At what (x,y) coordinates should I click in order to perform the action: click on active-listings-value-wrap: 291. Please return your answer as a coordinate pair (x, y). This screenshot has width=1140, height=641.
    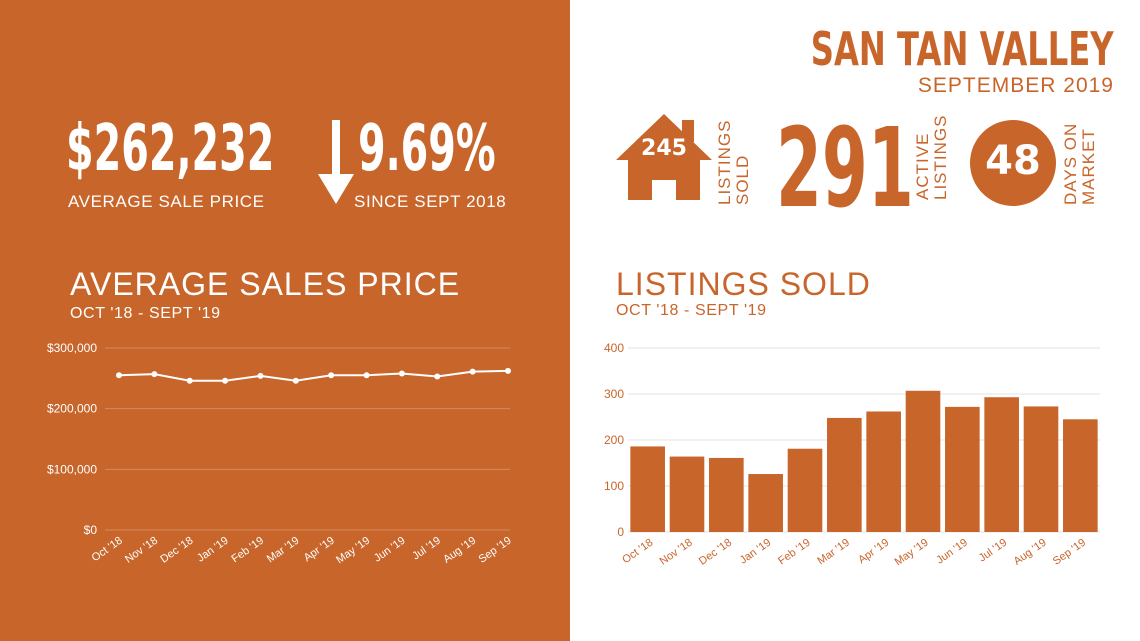
    Looking at the image, I should click on (891, 168).